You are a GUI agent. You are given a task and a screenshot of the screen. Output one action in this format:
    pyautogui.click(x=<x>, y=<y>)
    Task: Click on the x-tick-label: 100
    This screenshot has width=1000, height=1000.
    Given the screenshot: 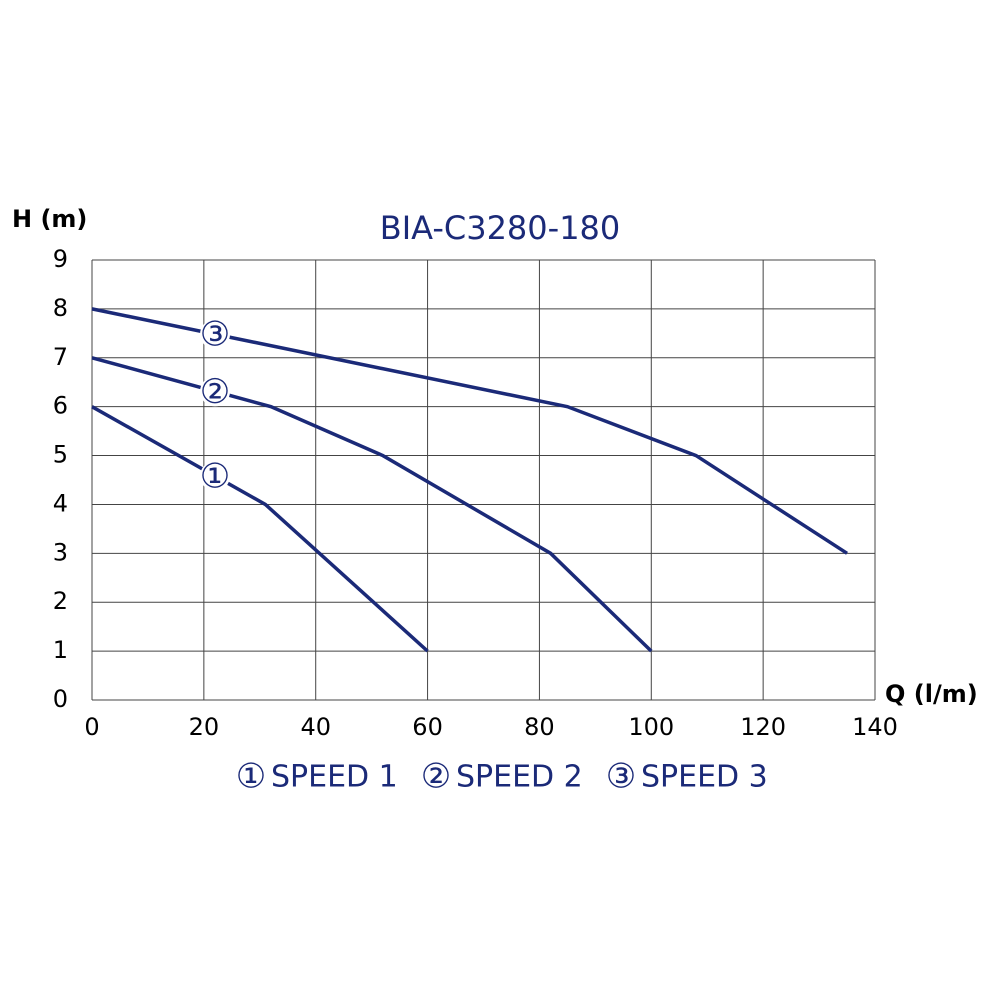 What is the action you would take?
    pyautogui.click(x=651, y=727)
    